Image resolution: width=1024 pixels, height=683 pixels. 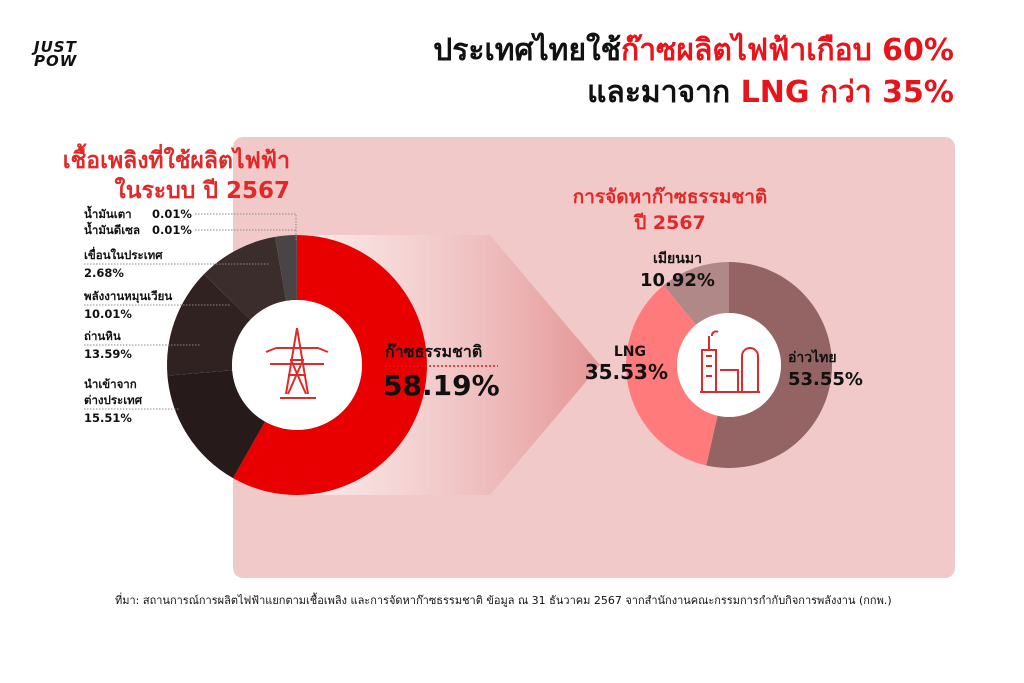 What do you see at coordinates (56, 54) in the screenshot?
I see `justpow-logo: JUST POW` at bounding box center [56, 54].